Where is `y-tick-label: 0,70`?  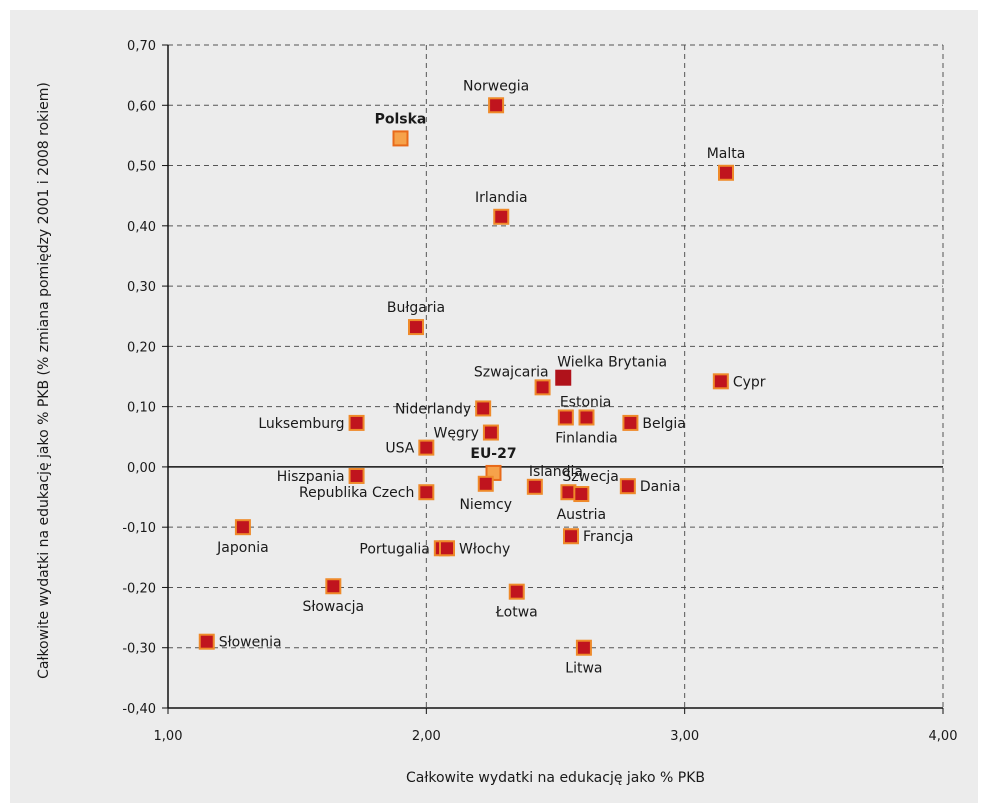 y-tick-label: 0,70 is located at coordinates (141, 46).